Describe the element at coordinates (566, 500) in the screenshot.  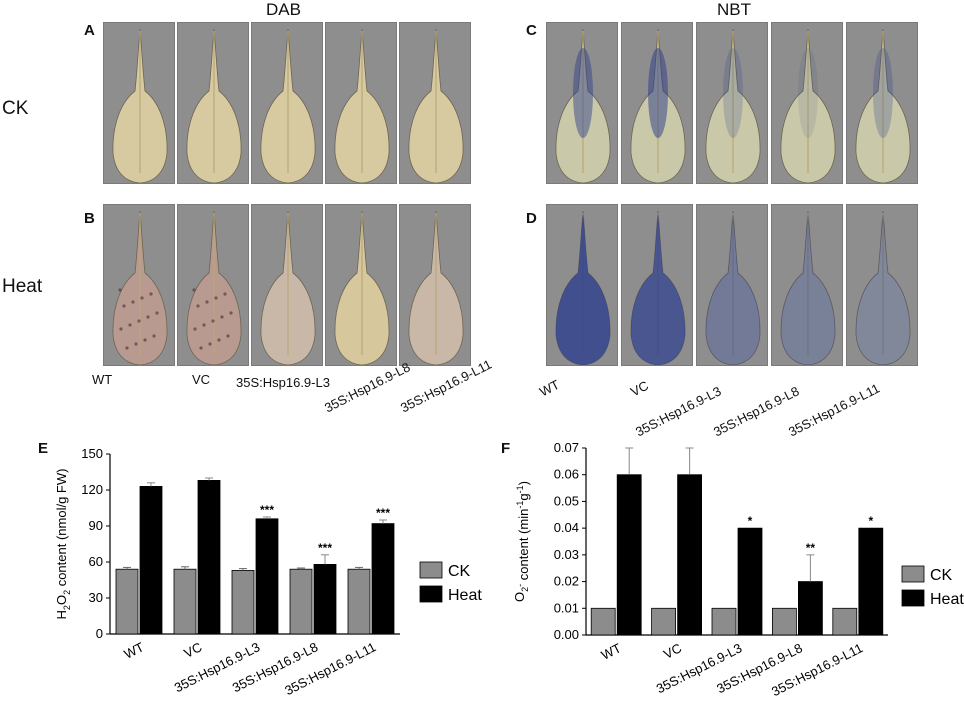
I see `chart-f-ytick-5: 0.05` at that location.